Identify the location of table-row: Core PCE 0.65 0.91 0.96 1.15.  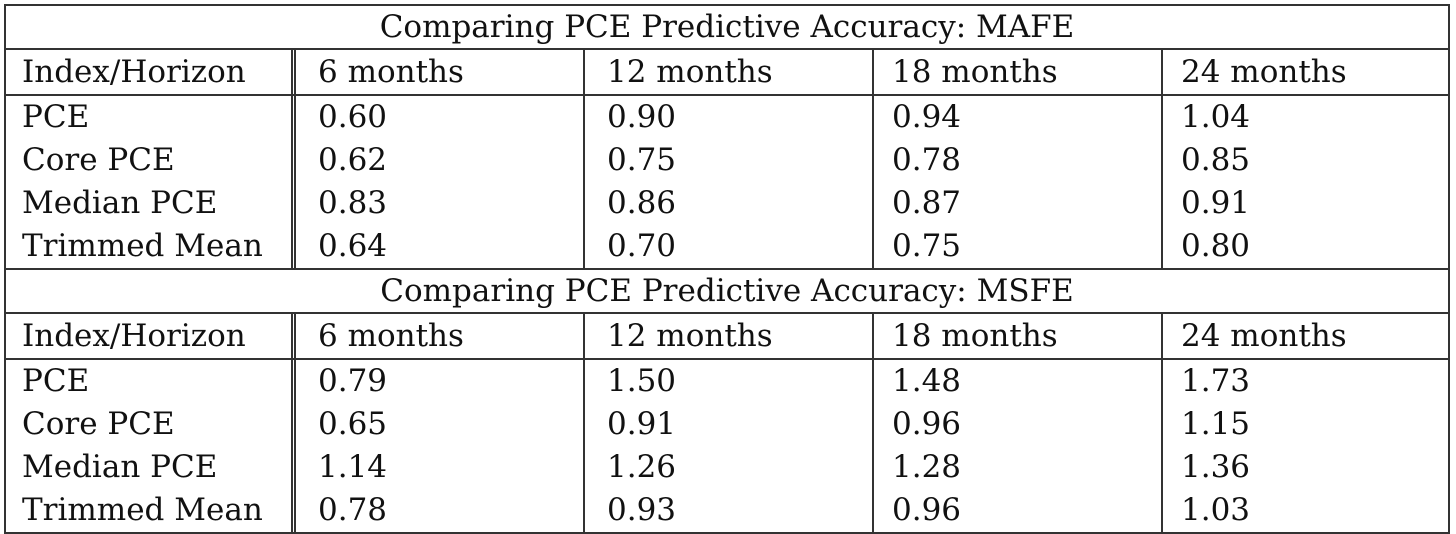
(727, 424).